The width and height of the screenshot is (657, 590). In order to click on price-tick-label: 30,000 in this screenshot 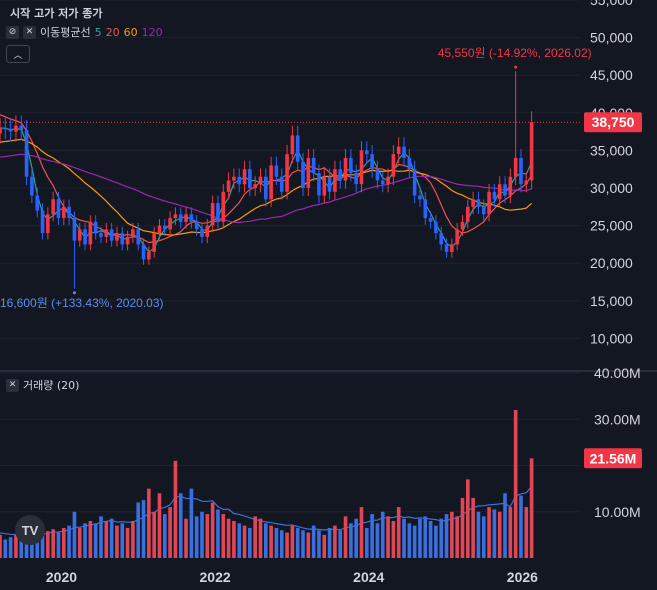, I will do `click(611, 188)`.